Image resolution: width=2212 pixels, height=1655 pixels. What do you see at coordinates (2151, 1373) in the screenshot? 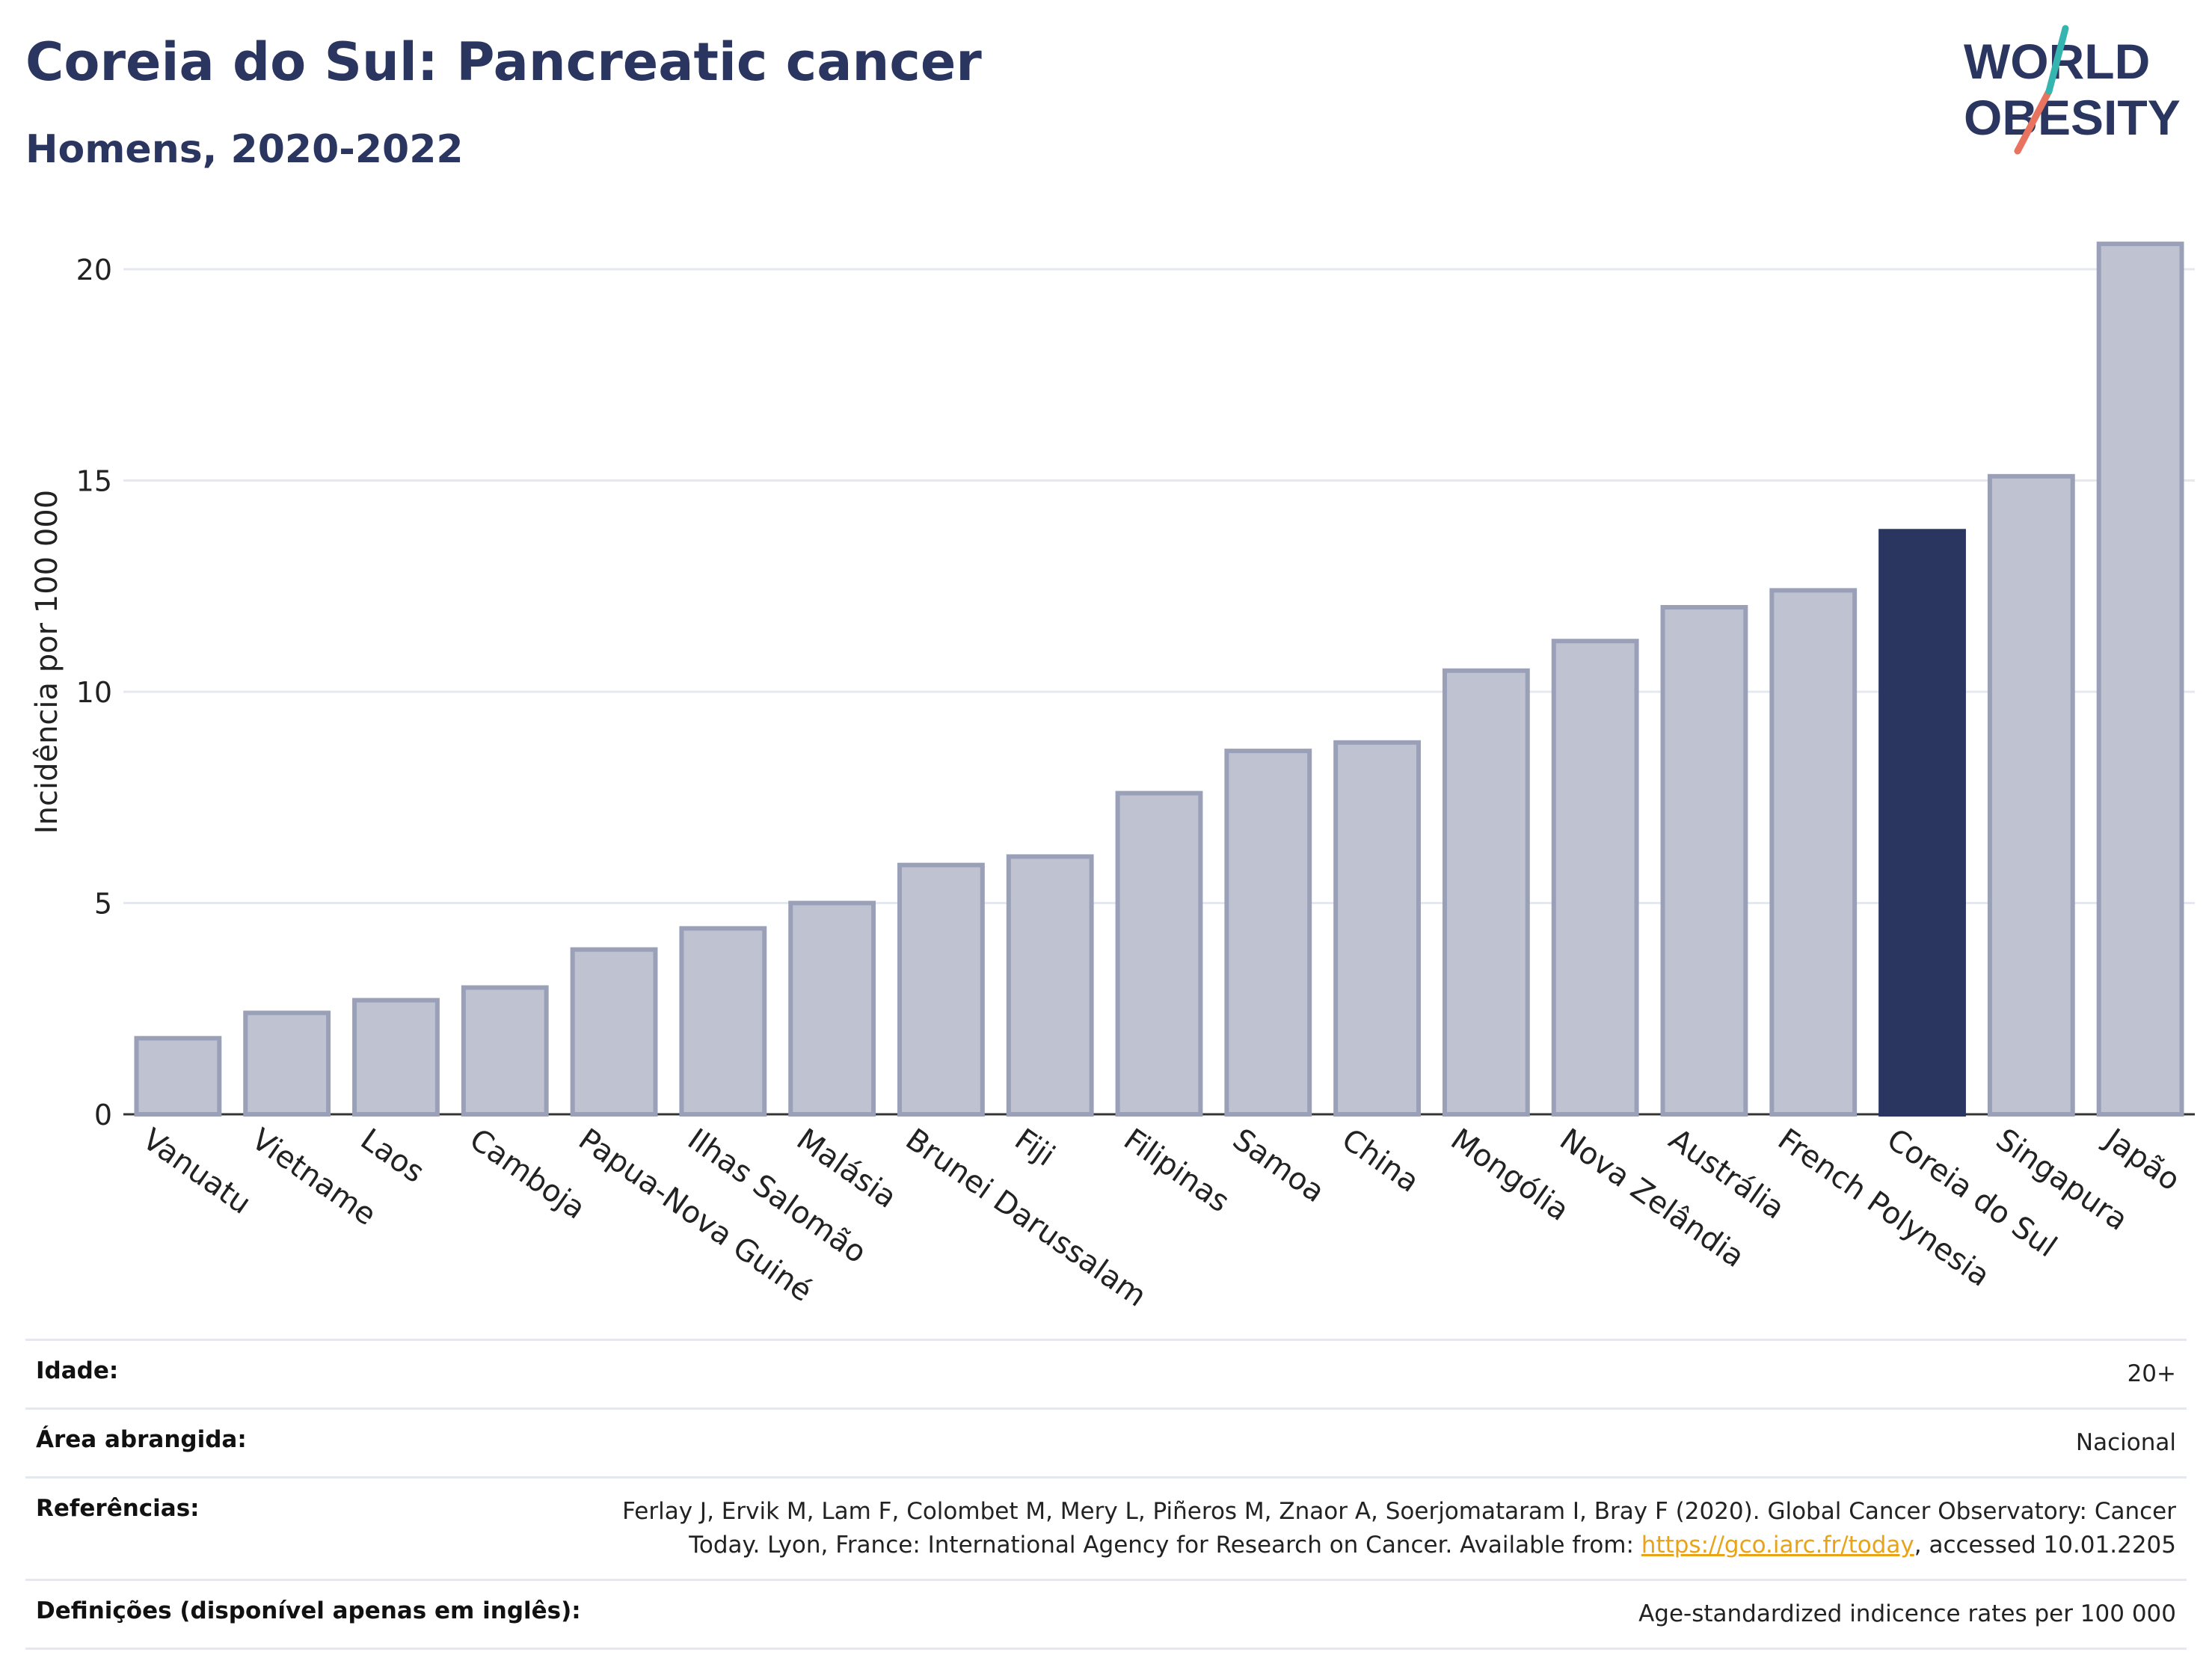
I see `age-value: 20+` at bounding box center [2151, 1373].